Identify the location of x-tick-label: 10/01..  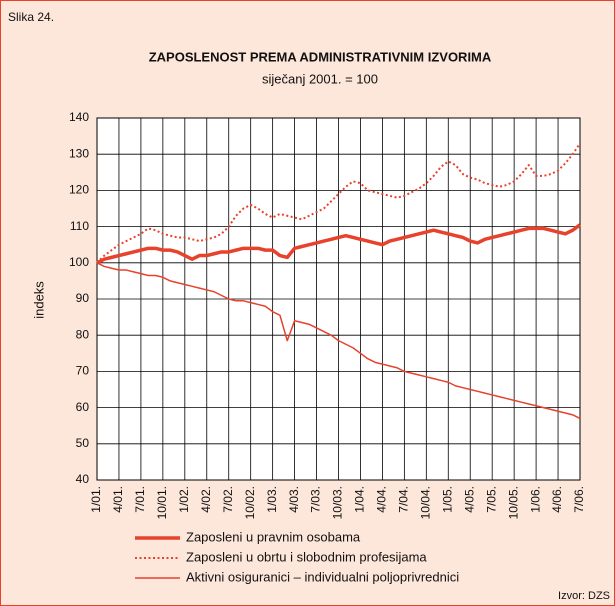
(162, 502).